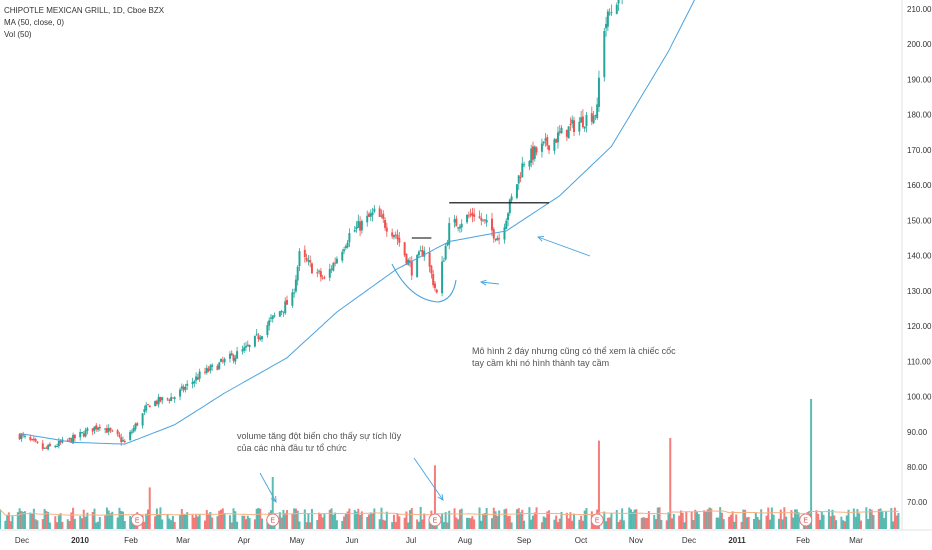 The image size is (932, 550). Describe the element at coordinates (84, 10) in the screenshot. I see `symbol-title: CHIPOTLE MEXICAN GRILL, 1D, Cboe BZX` at that location.